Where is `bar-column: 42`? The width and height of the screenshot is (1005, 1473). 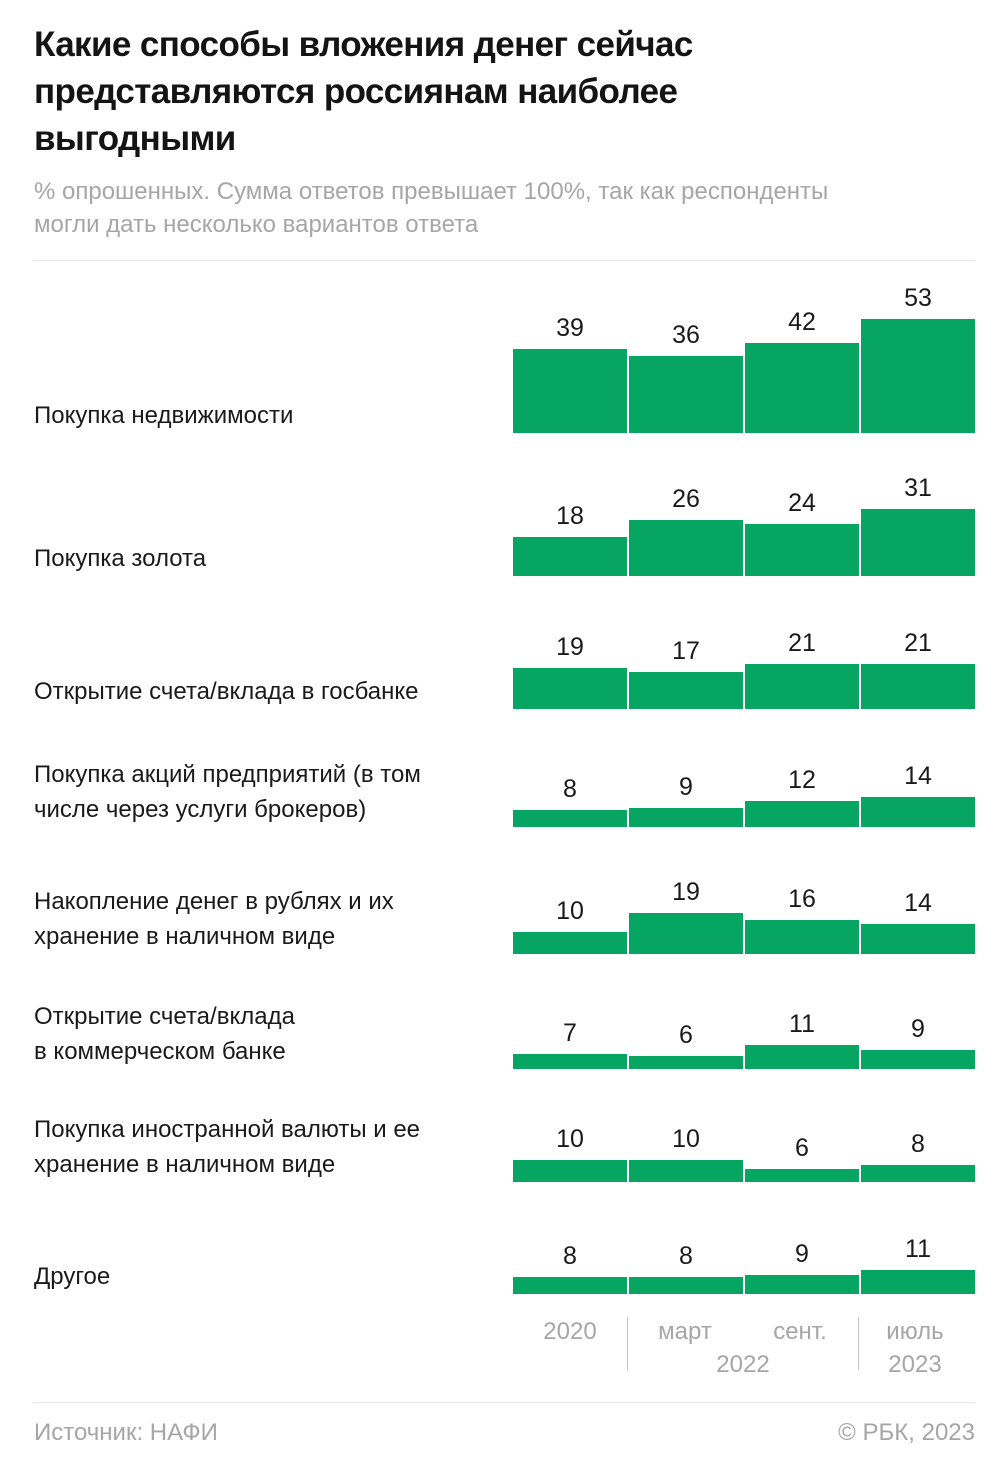
bar-column: 42 is located at coordinates (802, 370).